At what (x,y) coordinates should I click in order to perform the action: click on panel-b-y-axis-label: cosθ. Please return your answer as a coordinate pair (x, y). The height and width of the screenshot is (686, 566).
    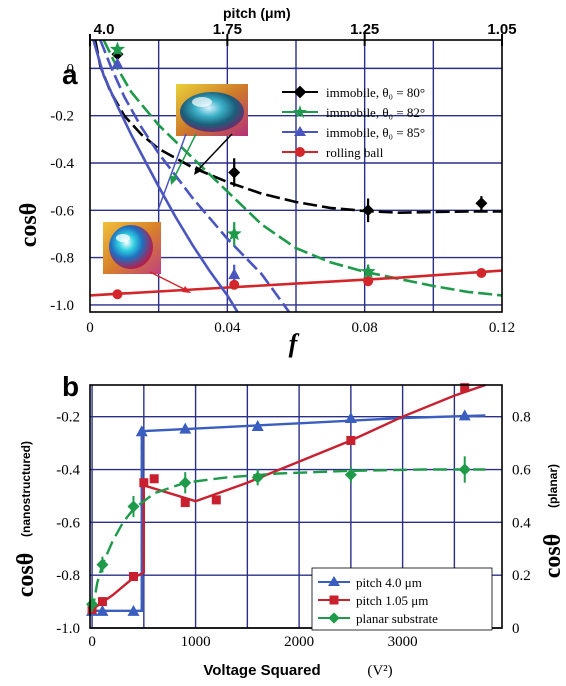
    Looking at the image, I should click on (26, 575).